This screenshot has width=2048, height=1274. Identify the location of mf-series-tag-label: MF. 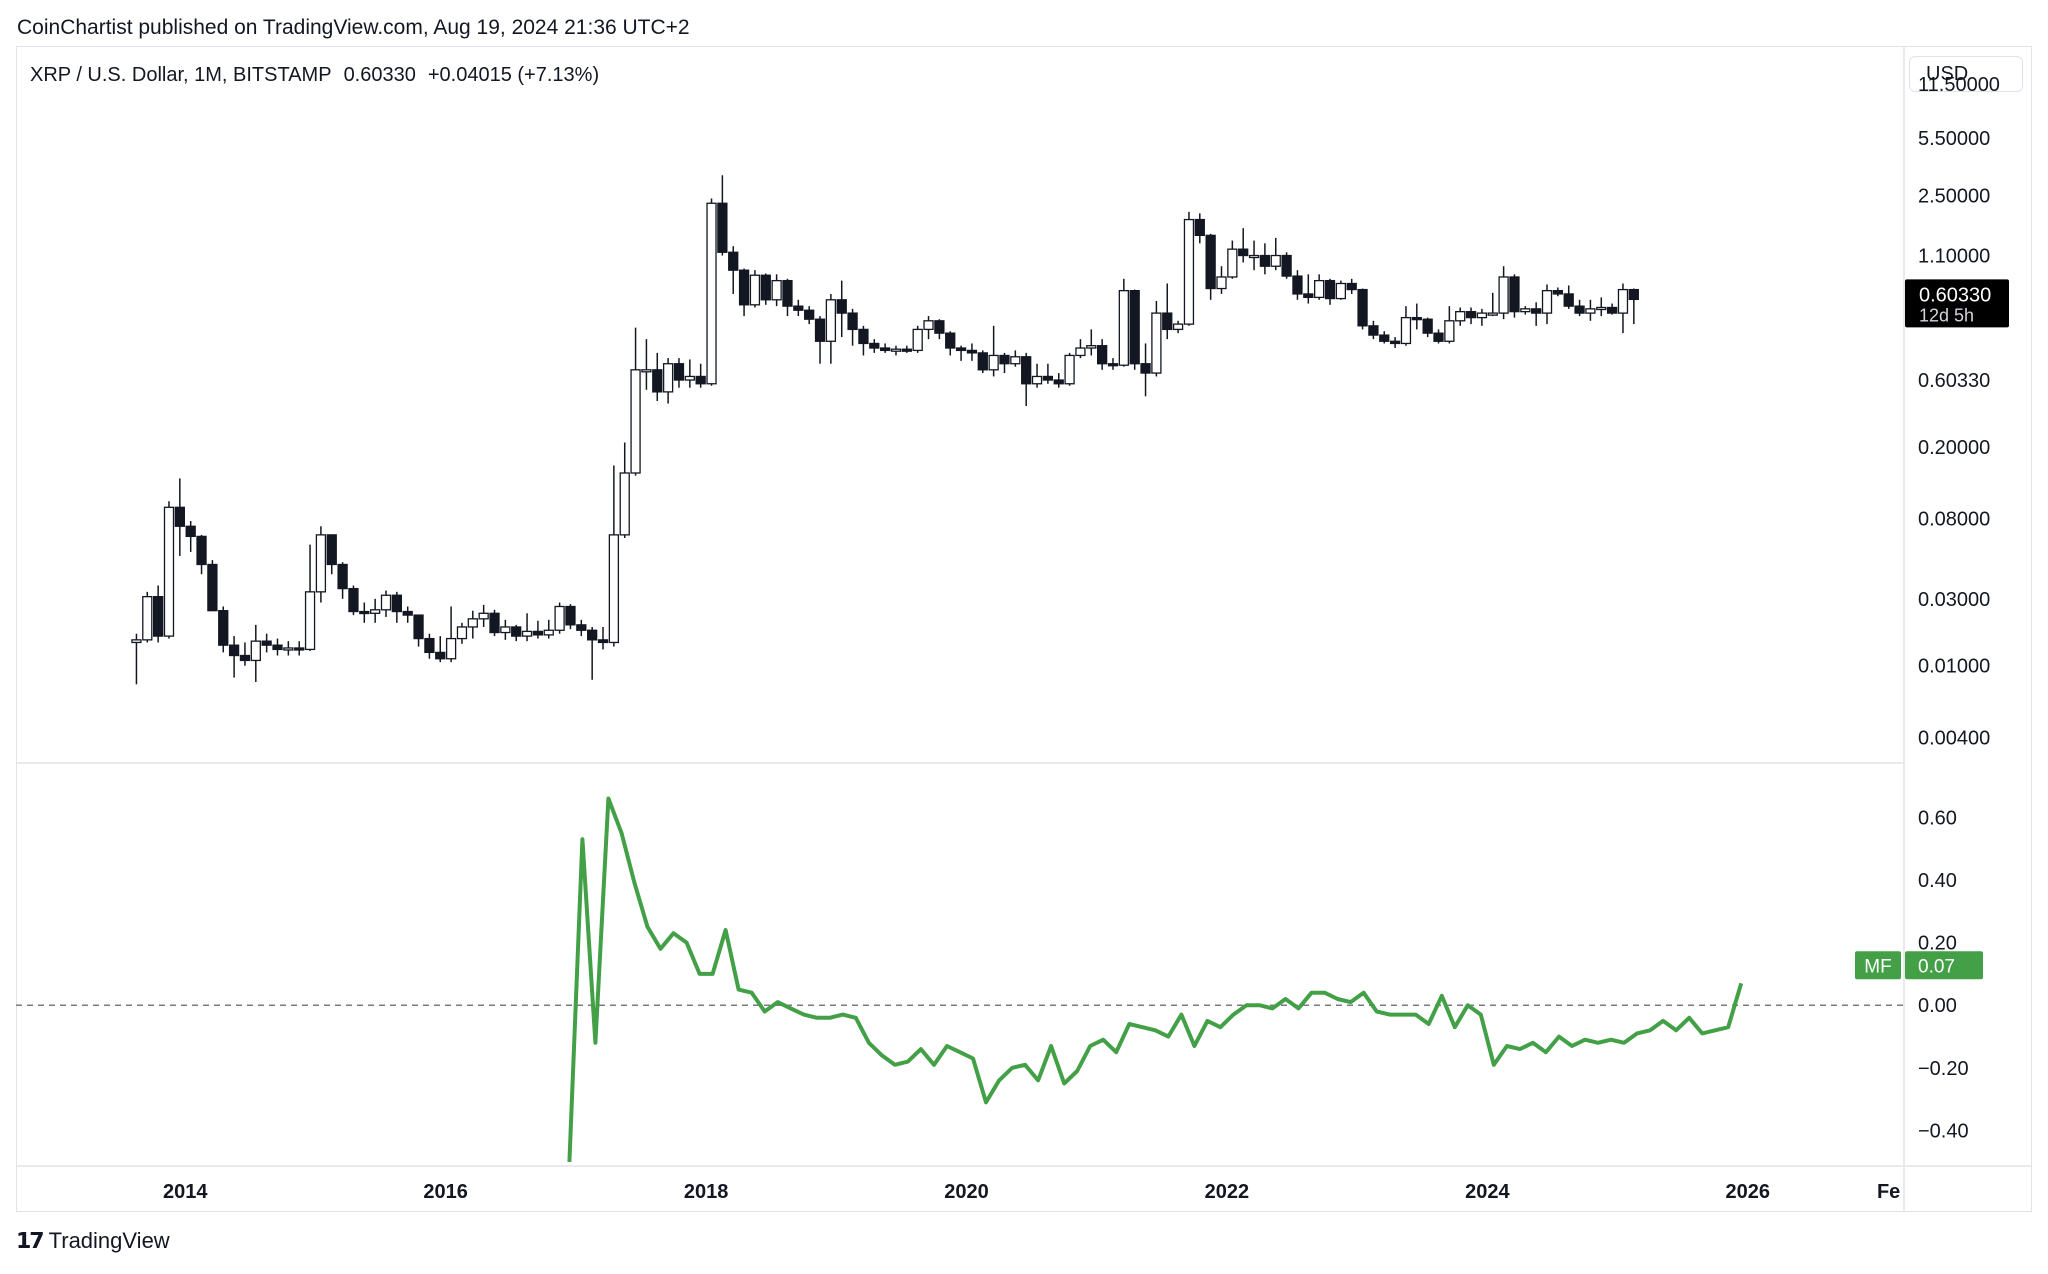
(1877, 966).